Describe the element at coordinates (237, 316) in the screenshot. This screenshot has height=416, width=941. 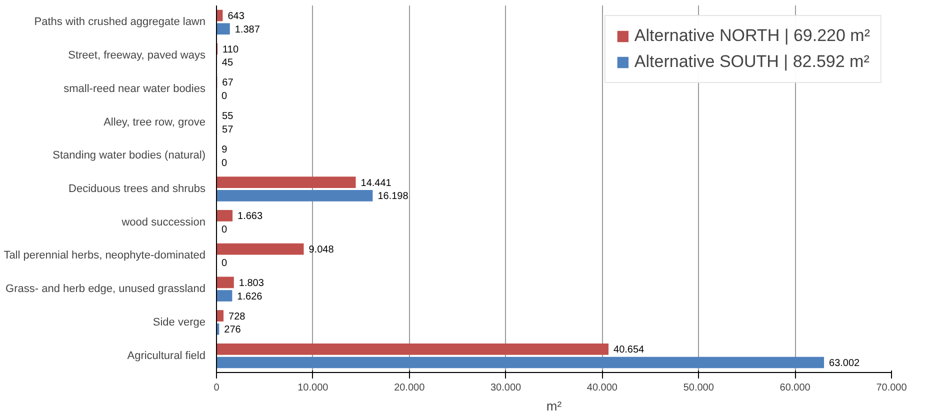
I see `data-label: 728` at that location.